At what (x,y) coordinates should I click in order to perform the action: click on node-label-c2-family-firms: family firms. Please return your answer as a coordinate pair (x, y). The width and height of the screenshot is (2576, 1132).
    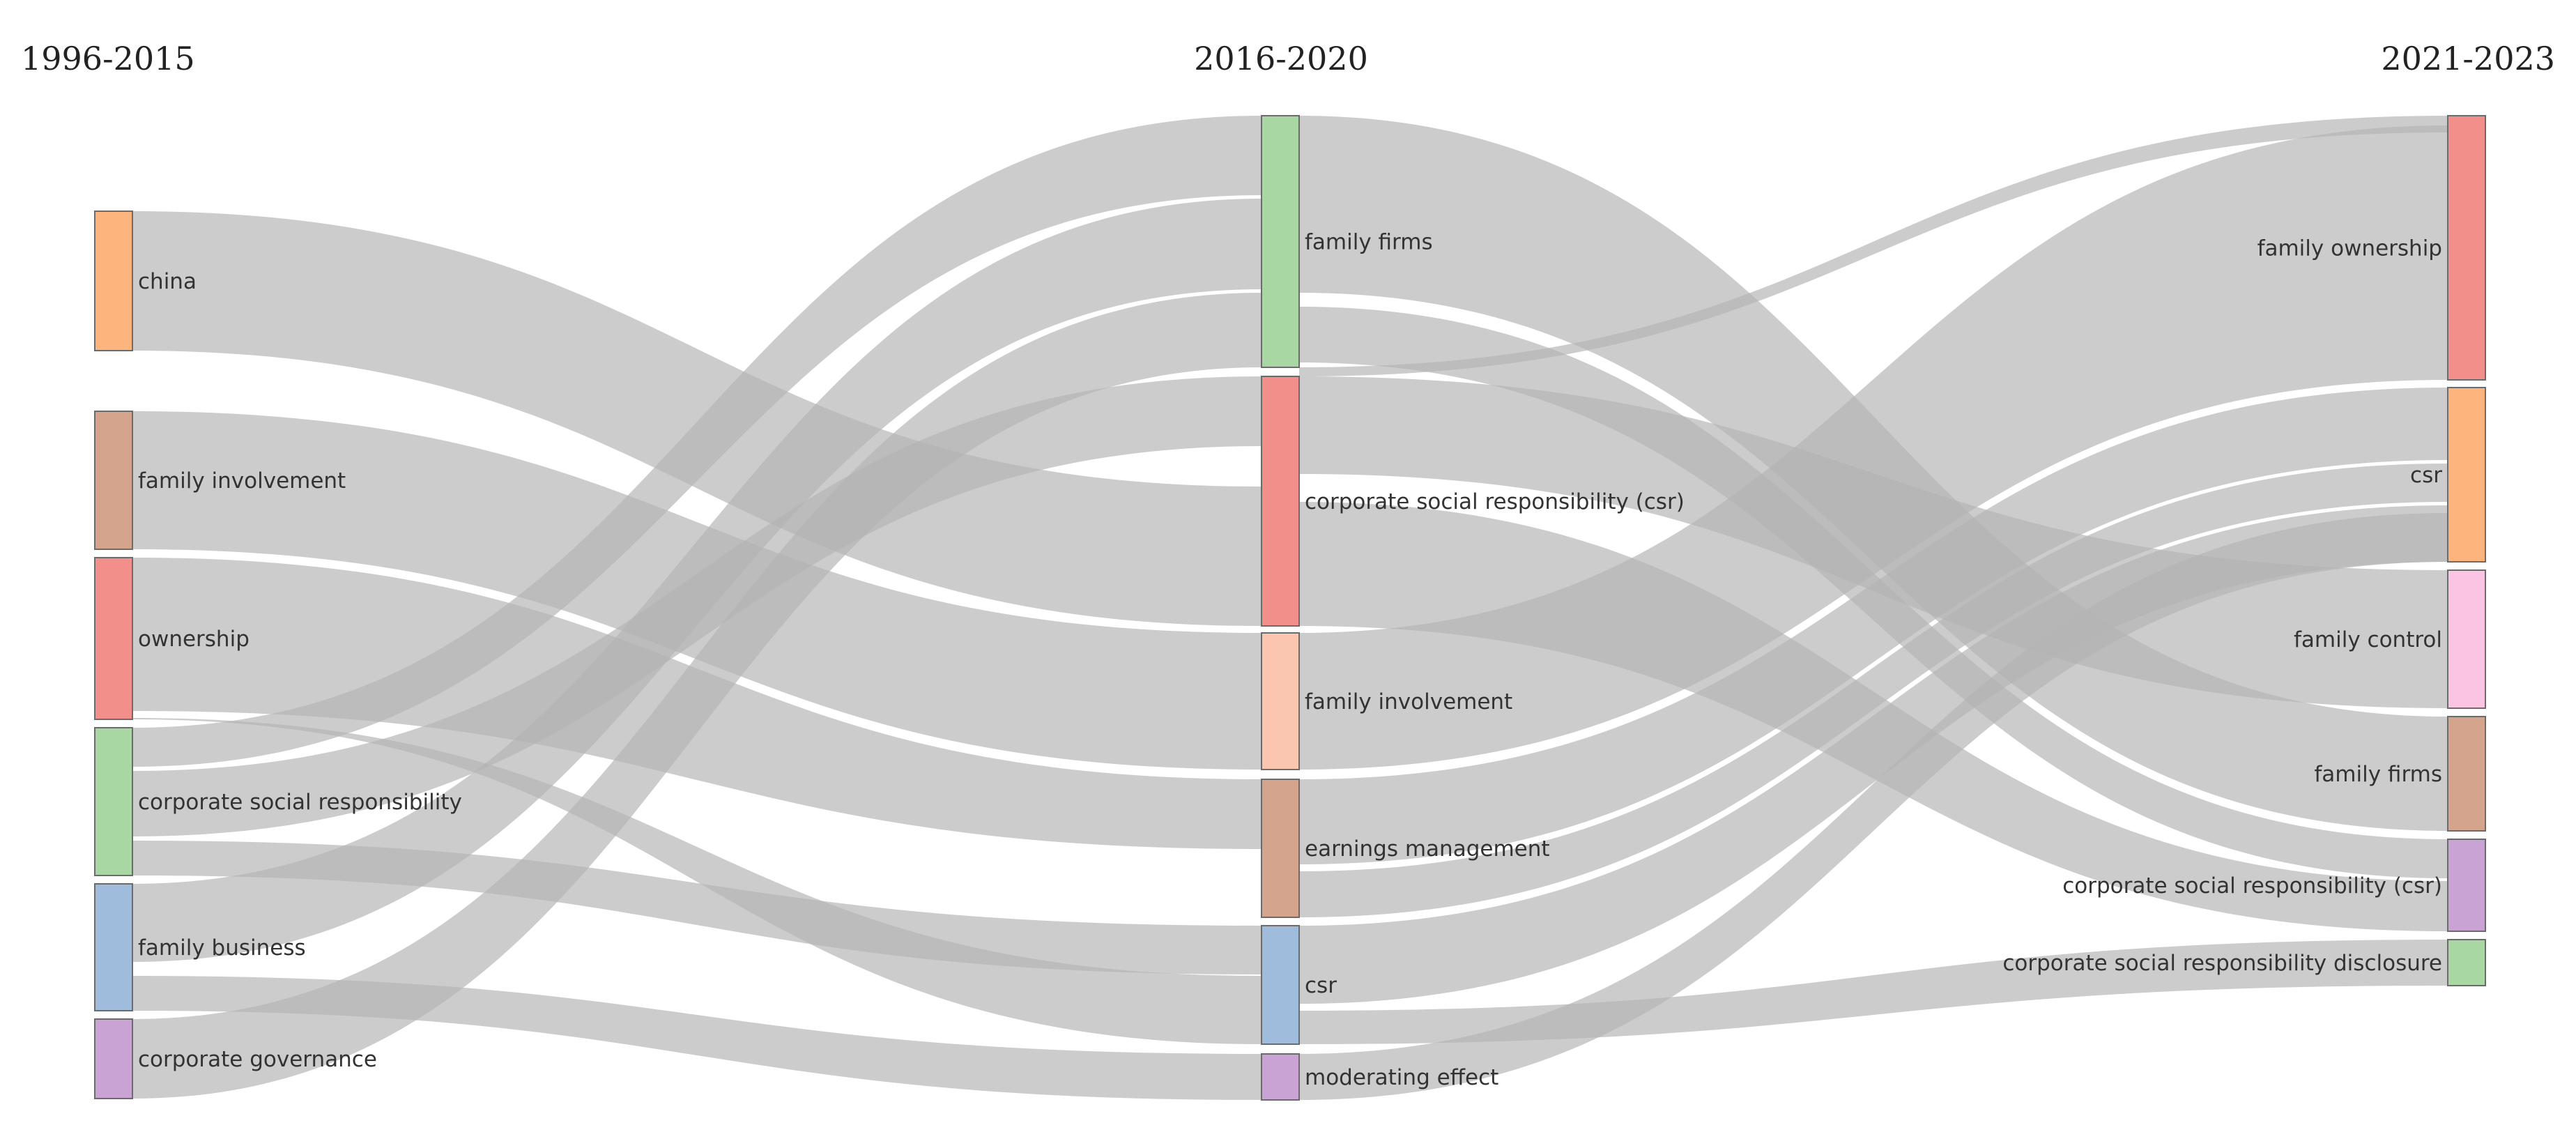
    Looking at the image, I should click on (2378, 774).